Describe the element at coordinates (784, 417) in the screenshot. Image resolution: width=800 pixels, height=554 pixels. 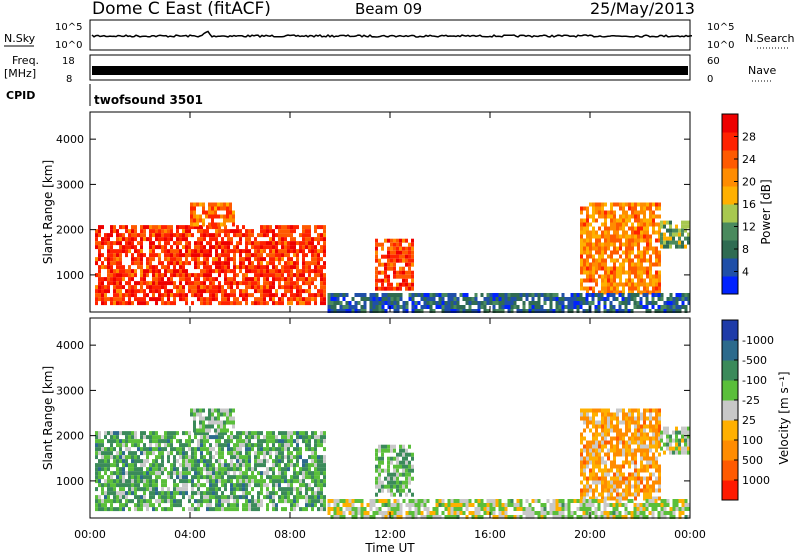
I see `velocity-colorbar-label: Velocity [m s⁻¹]` at that location.